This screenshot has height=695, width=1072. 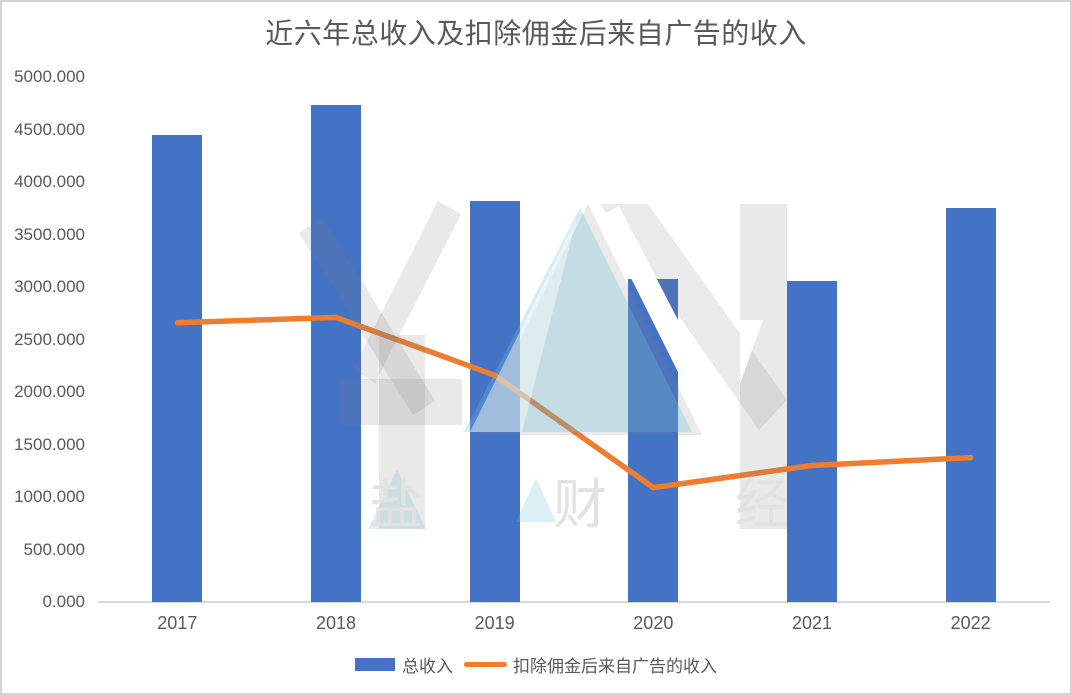 I want to click on y-tick-label: 2000.000, so click(x=49, y=391).